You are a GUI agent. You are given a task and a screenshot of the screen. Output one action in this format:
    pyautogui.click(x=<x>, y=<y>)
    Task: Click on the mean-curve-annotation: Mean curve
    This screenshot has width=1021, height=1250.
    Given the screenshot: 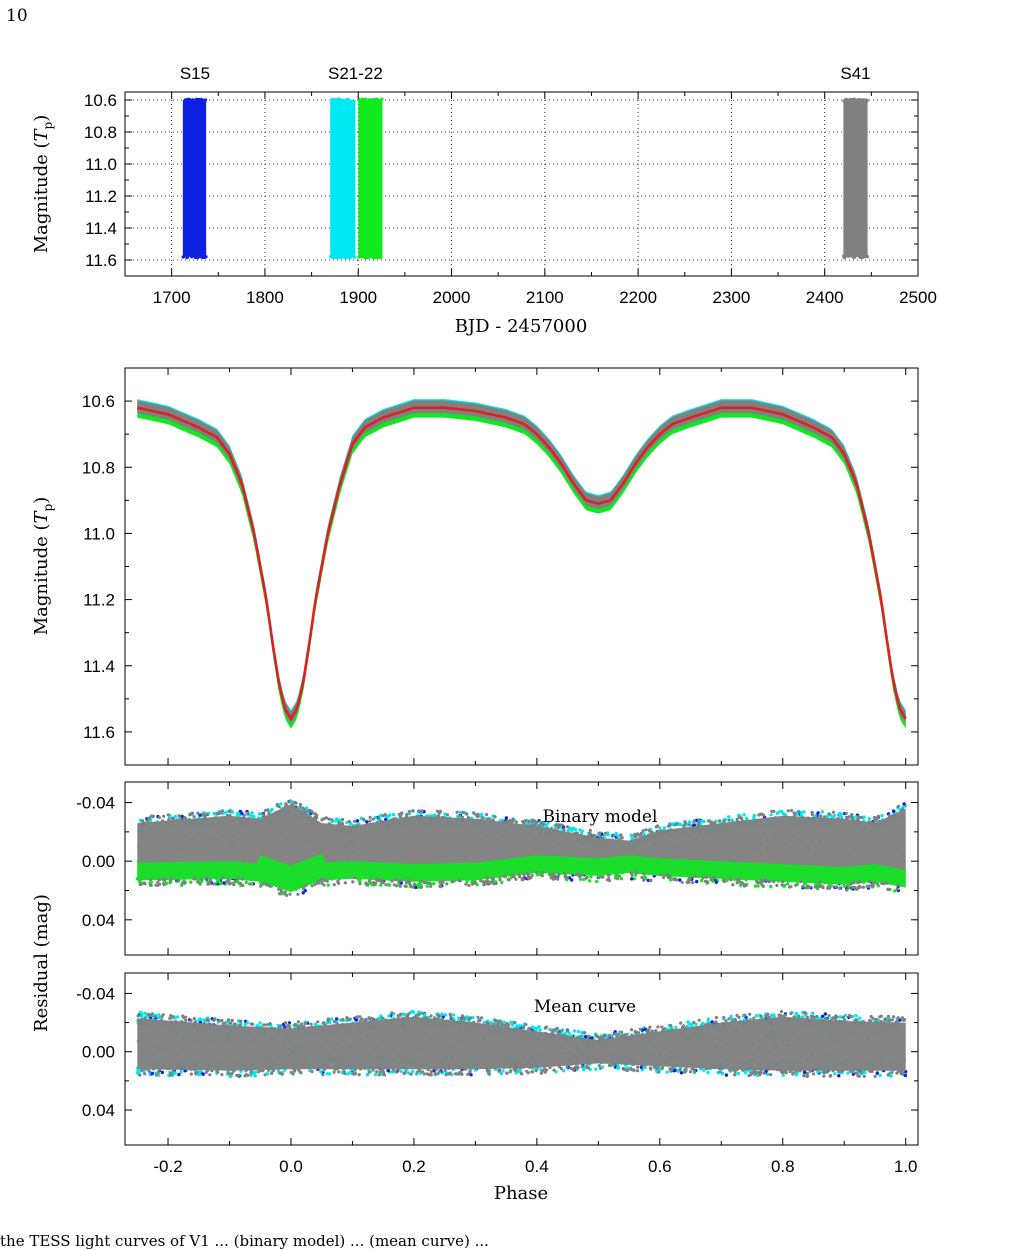 What is the action you would take?
    pyautogui.click(x=585, y=1007)
    